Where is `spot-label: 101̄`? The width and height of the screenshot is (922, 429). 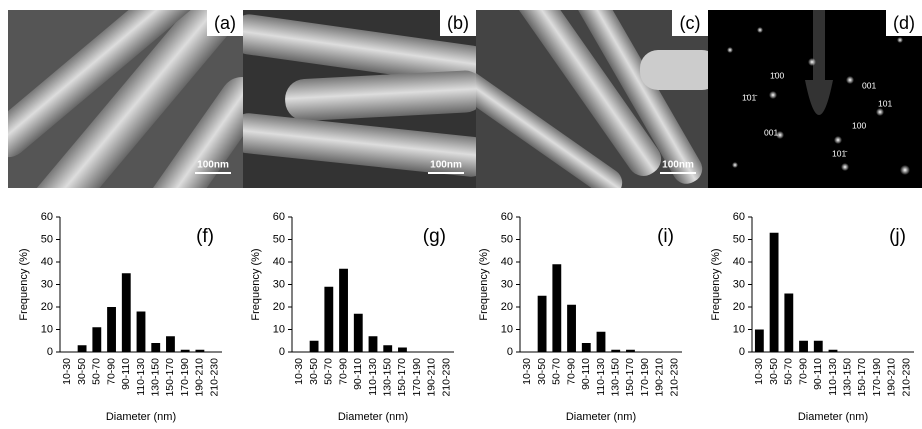 spot-label: 101̄ is located at coordinates (840, 153).